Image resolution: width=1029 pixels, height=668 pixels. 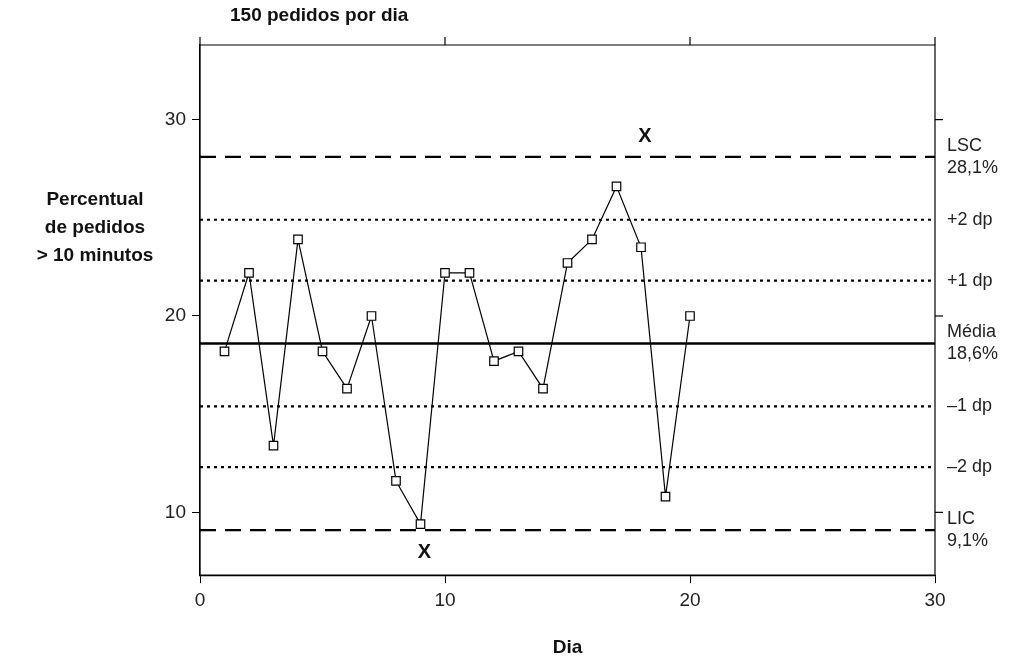 I want to click on ref-line-label: +1 dp, so click(x=970, y=279).